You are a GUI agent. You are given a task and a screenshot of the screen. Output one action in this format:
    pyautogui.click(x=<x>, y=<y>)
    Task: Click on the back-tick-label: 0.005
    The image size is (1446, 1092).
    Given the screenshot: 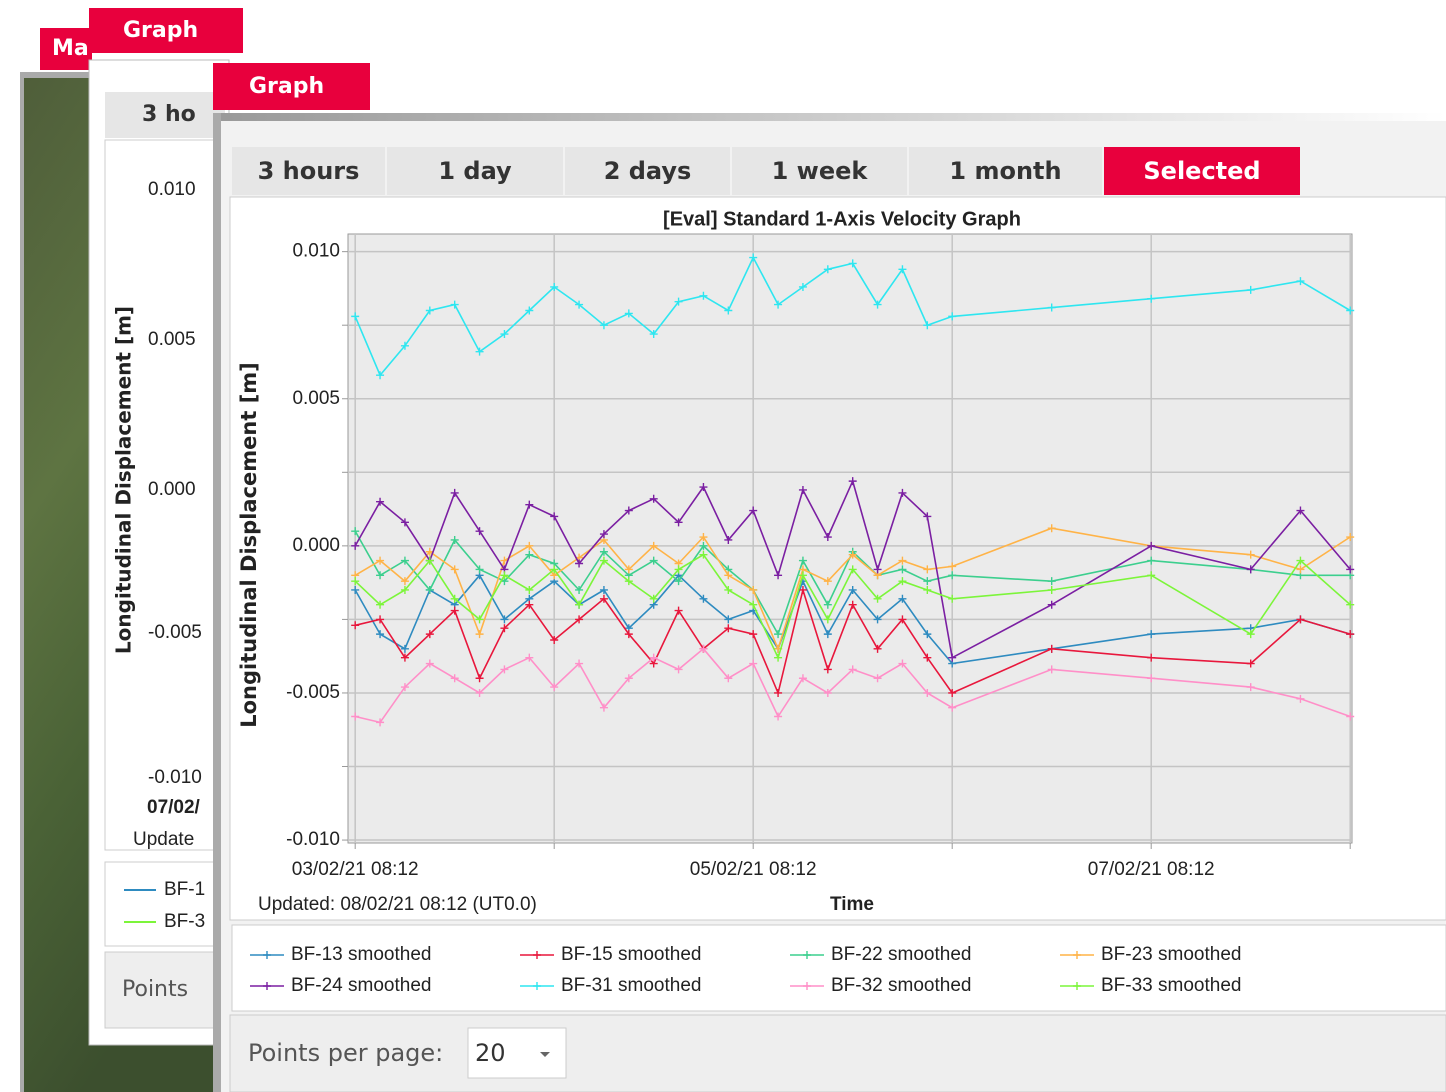 What is the action you would take?
    pyautogui.click(x=172, y=339)
    